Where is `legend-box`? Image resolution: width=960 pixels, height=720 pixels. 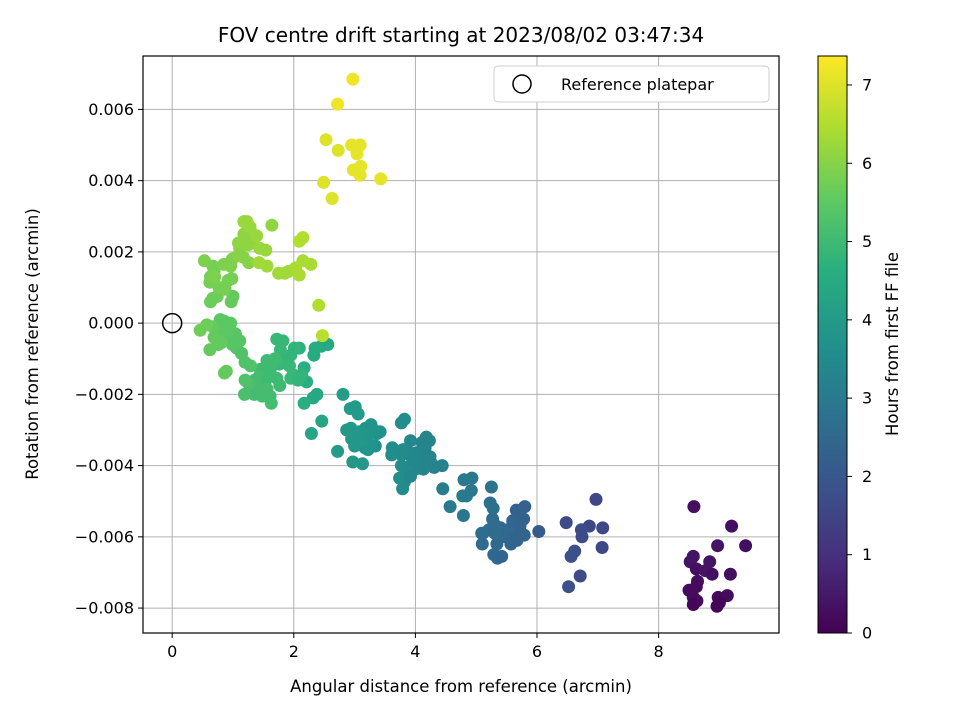
legend-box is located at coordinates (631, 84).